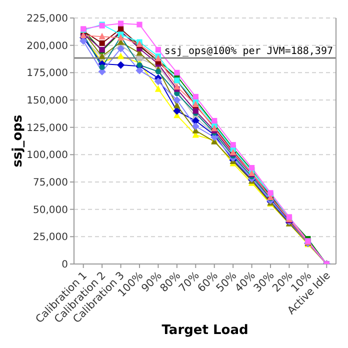  I want to click on y-tick-label: 200,000, so click(47, 46).